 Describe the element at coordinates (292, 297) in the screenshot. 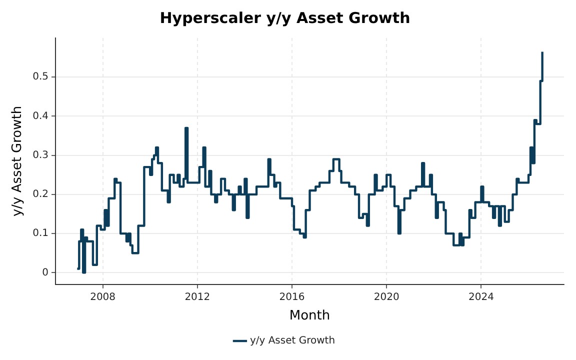

I see `x-tick-label: 2016` at that location.